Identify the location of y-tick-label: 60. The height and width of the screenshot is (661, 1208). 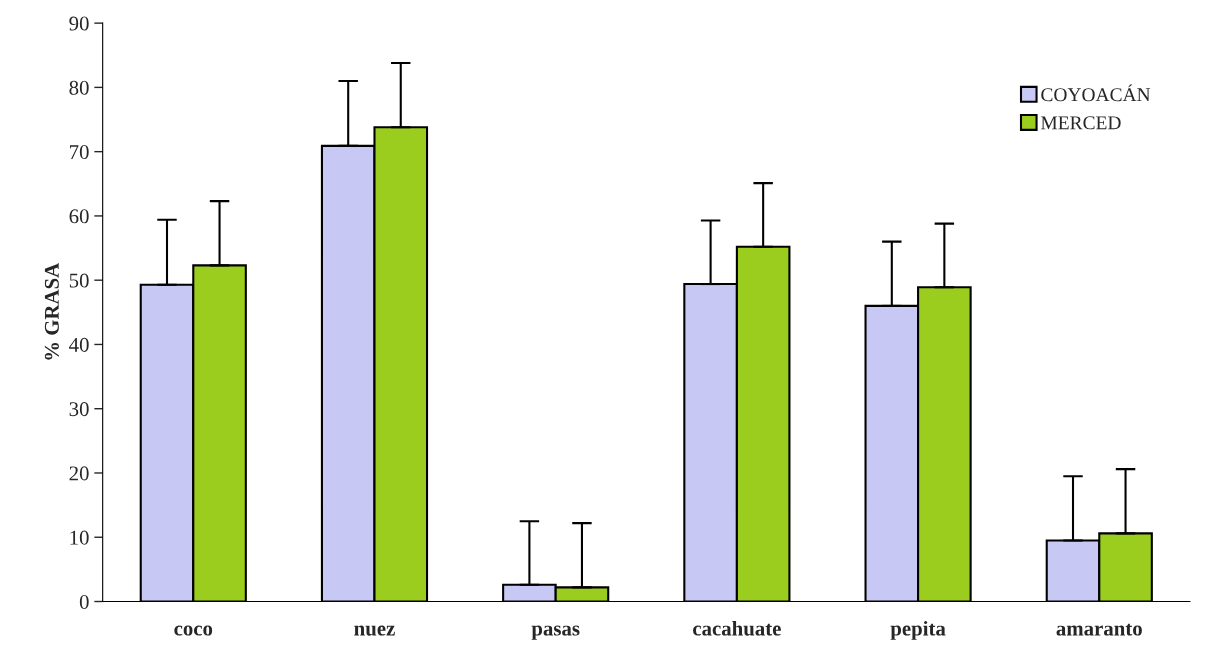
(79, 216).